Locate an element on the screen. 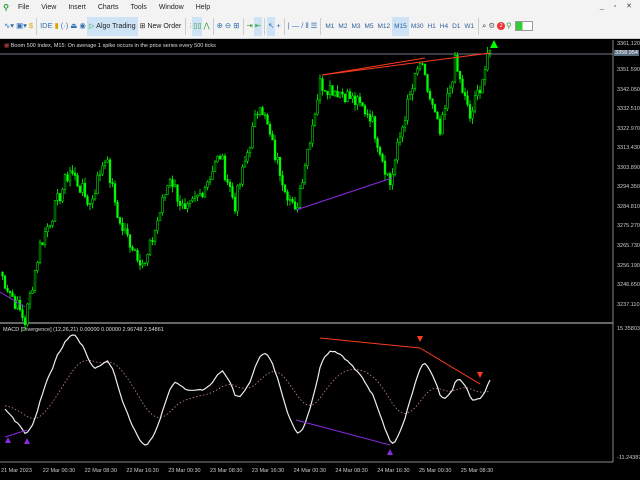  menu-window: Window is located at coordinates (171, 7).